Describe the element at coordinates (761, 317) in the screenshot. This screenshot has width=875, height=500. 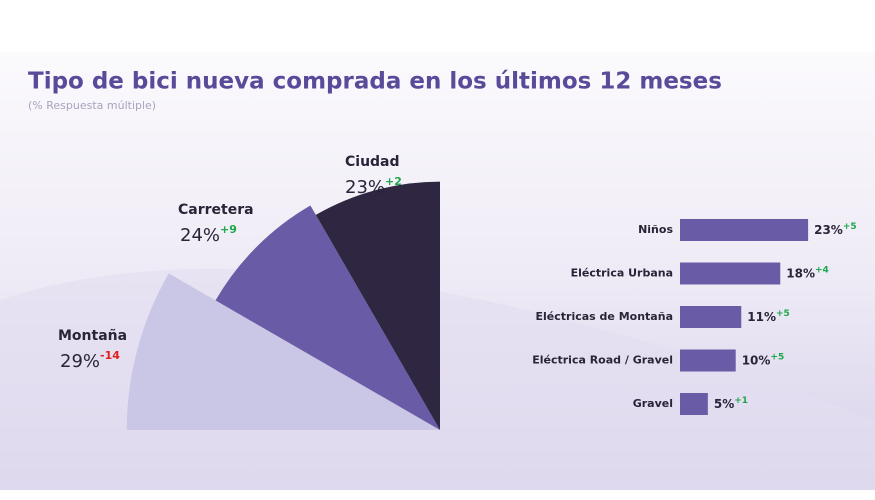
I see `value-label: 11%` at that location.